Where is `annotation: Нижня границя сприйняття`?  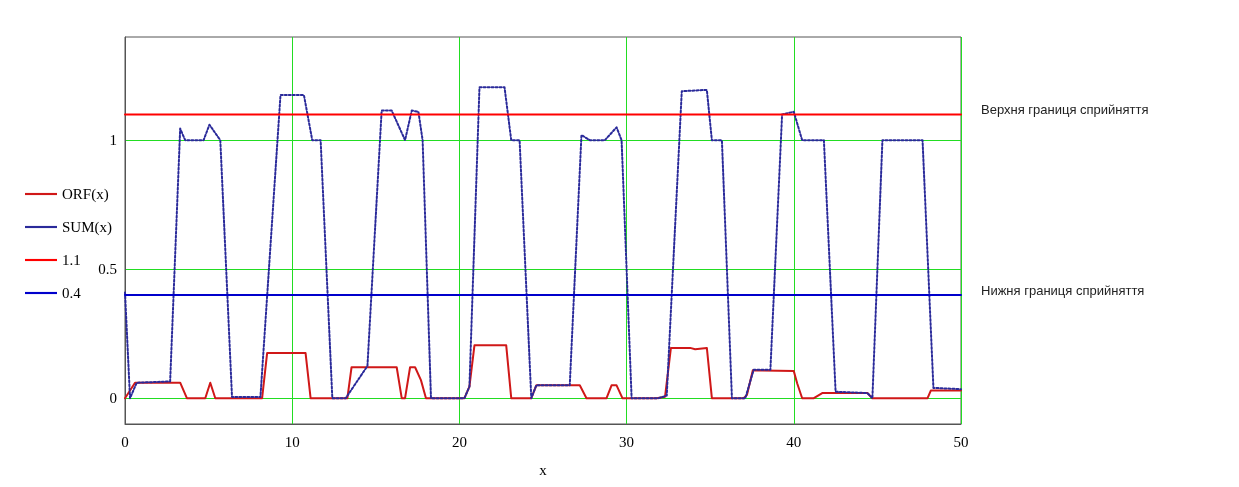 annotation: Нижня границя сприйняття is located at coordinates (1063, 290).